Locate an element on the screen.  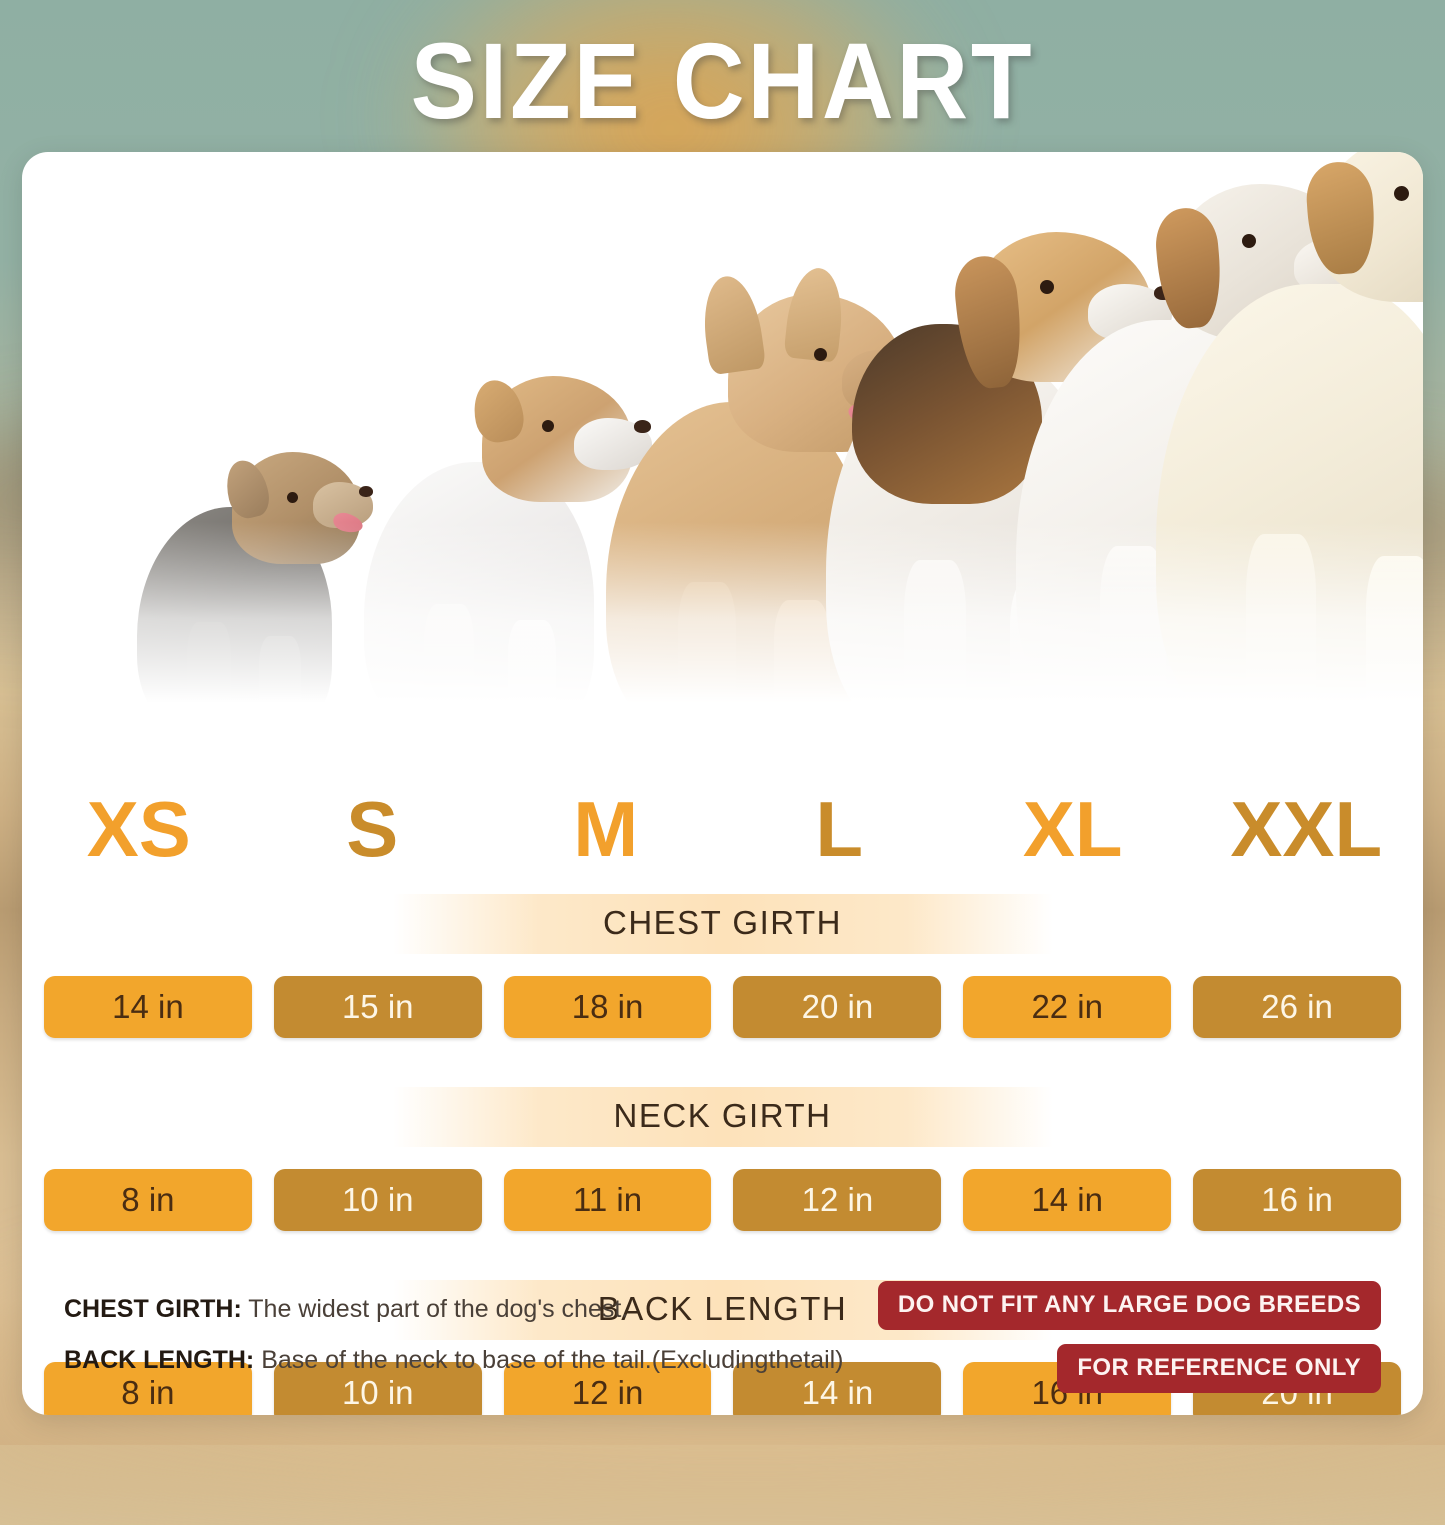
size-label-row: XS S M L XL XXL is located at coordinates (722, 829).